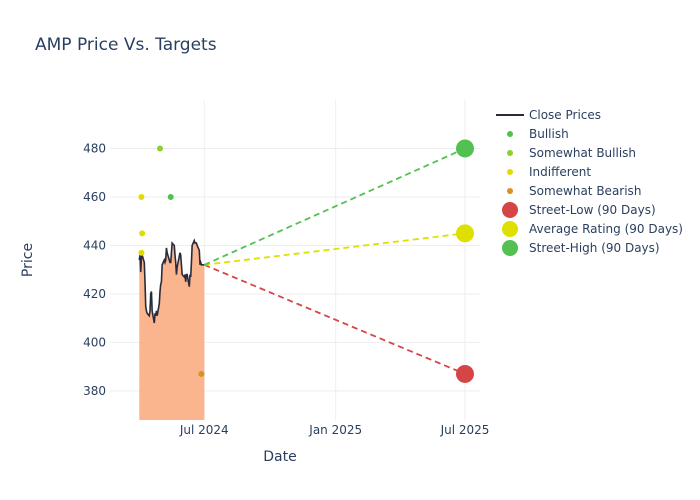 This screenshot has height=500, width=700. I want to click on y-tick-labels: 380 400 420 440 460 480, so click(94, 269).